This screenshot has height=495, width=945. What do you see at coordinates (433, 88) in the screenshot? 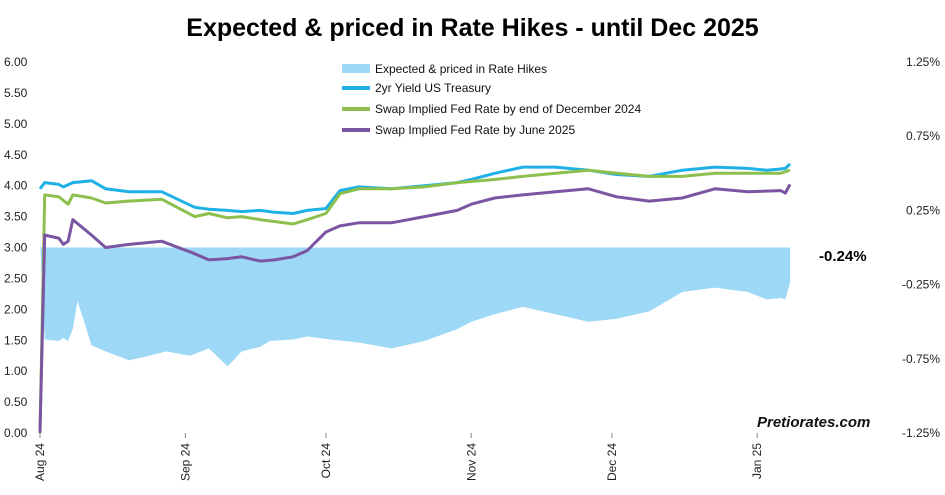
I see `legend-label-yield: 2yr Yield US Treasury` at bounding box center [433, 88].